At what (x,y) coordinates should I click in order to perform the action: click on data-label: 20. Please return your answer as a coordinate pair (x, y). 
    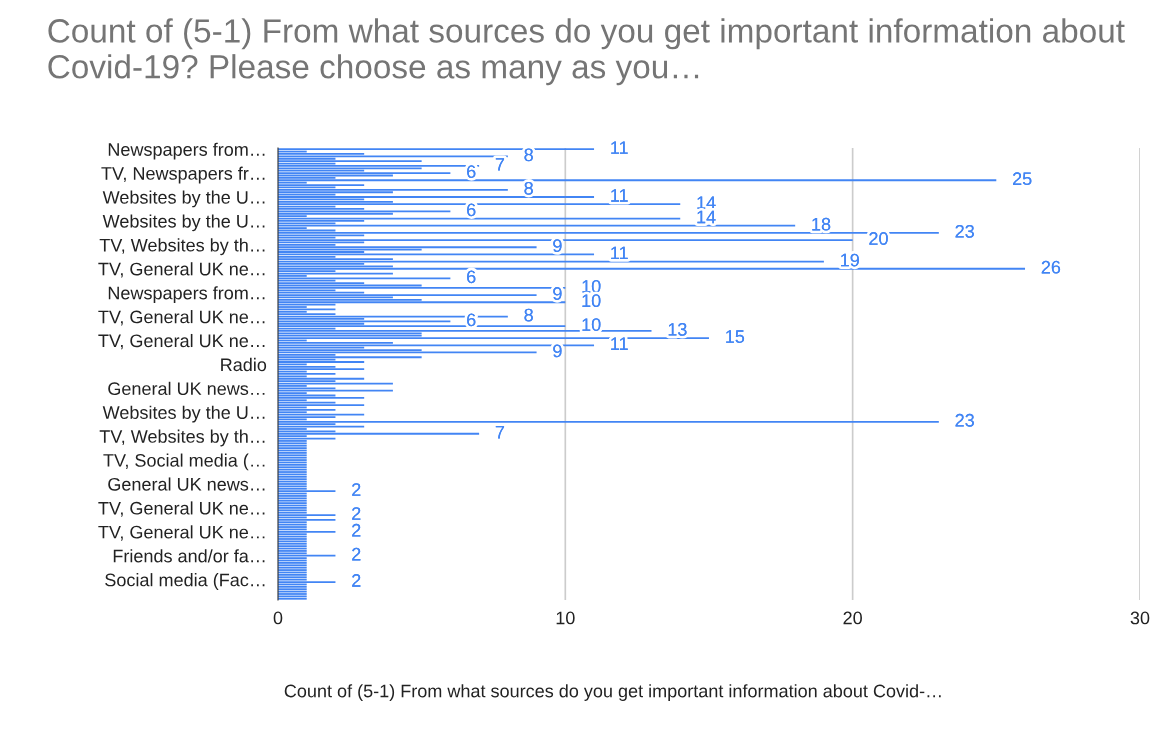
    Looking at the image, I should click on (878, 238).